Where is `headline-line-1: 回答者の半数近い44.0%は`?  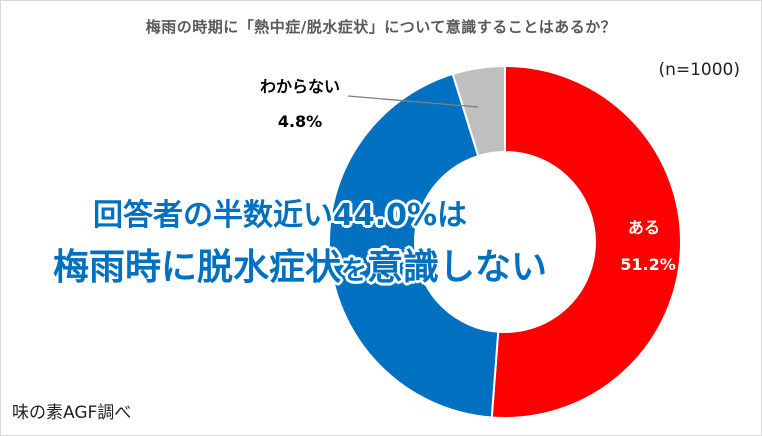 headline-line-1: 回答者の半数近い44.0%は is located at coordinates (280, 215).